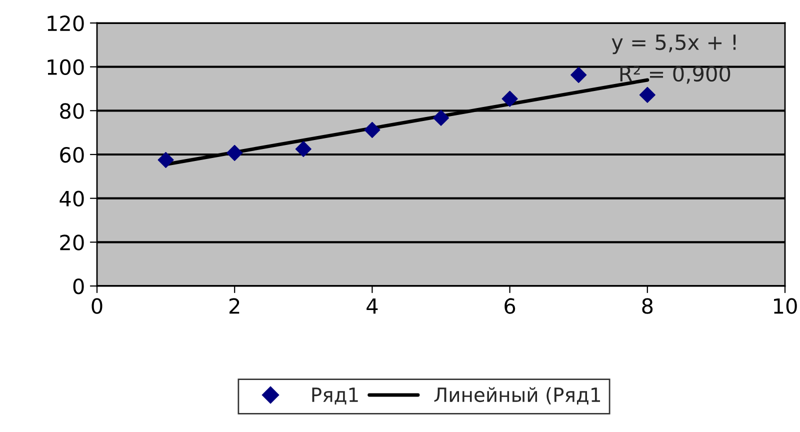  I want to click on legend-label: Ряд1, so click(335, 396).